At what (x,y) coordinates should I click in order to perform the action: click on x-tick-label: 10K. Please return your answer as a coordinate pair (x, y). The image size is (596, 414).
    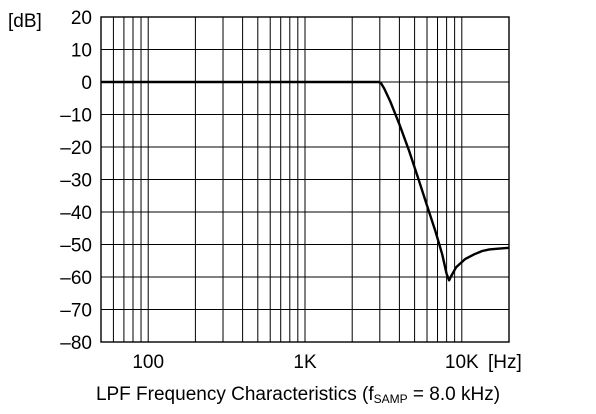
    Looking at the image, I should click on (462, 362).